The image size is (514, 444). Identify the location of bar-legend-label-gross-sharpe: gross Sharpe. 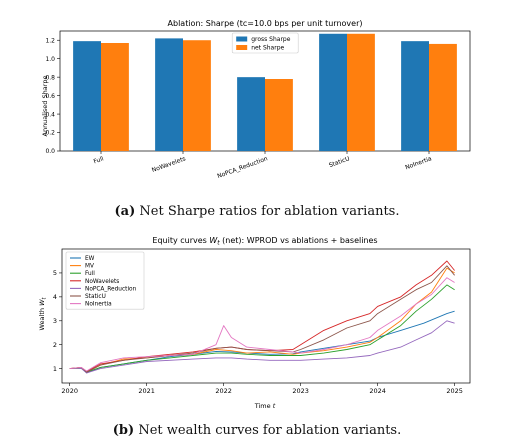
(271, 39).